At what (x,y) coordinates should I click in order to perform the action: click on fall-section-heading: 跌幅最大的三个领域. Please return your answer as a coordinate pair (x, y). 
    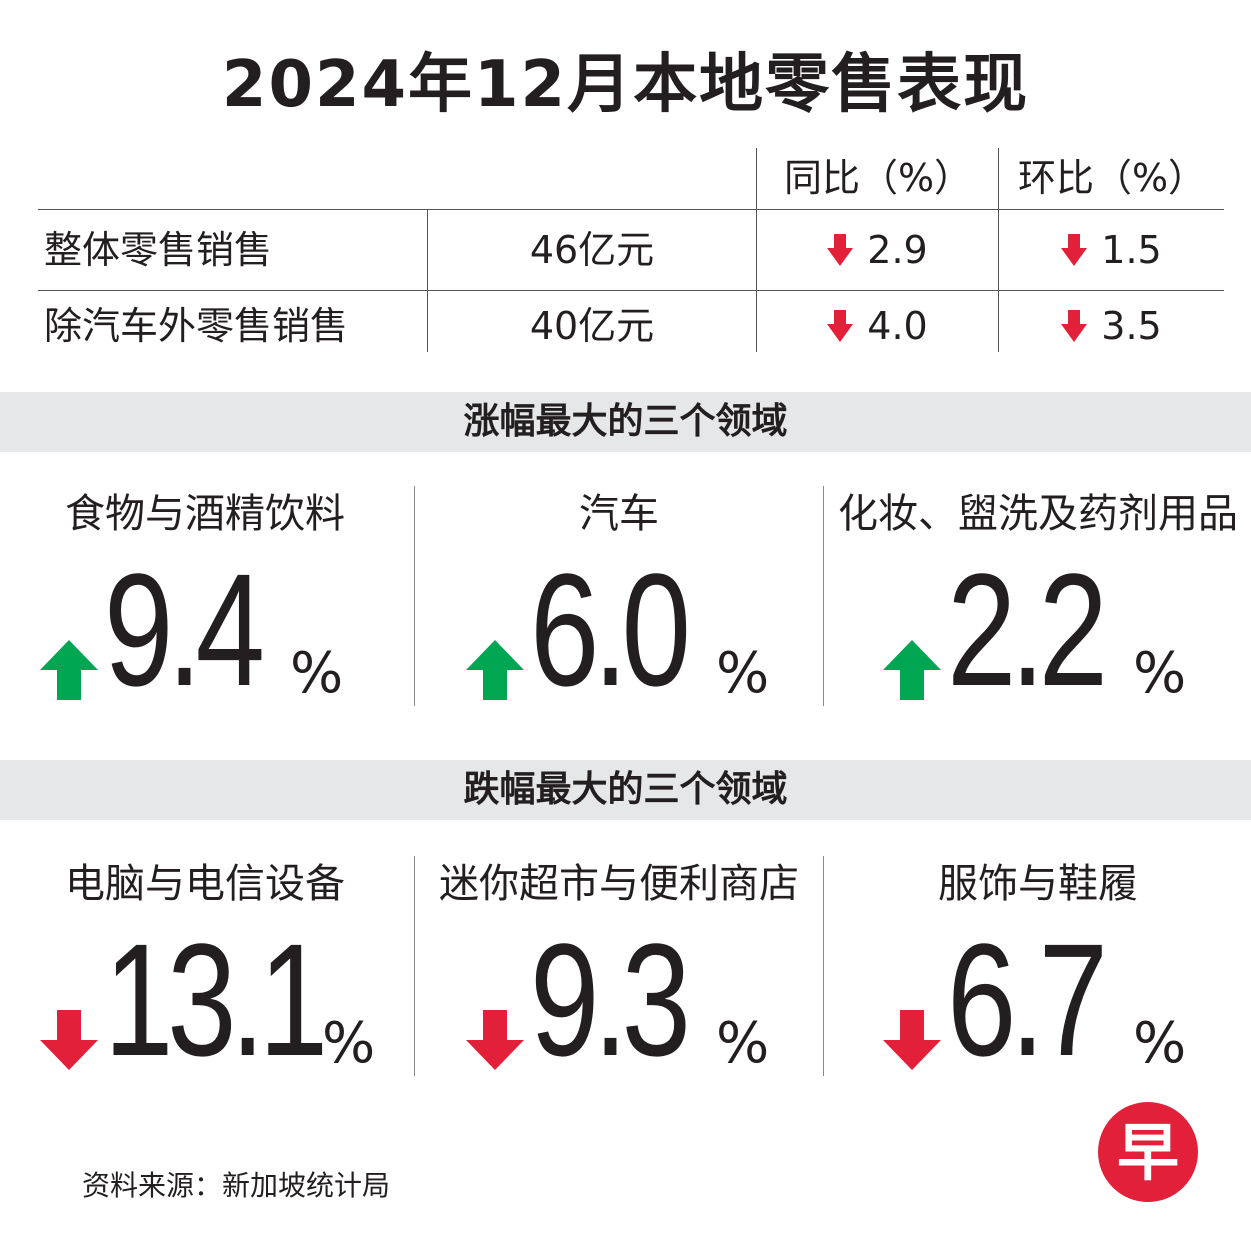
    Looking at the image, I should click on (625, 790).